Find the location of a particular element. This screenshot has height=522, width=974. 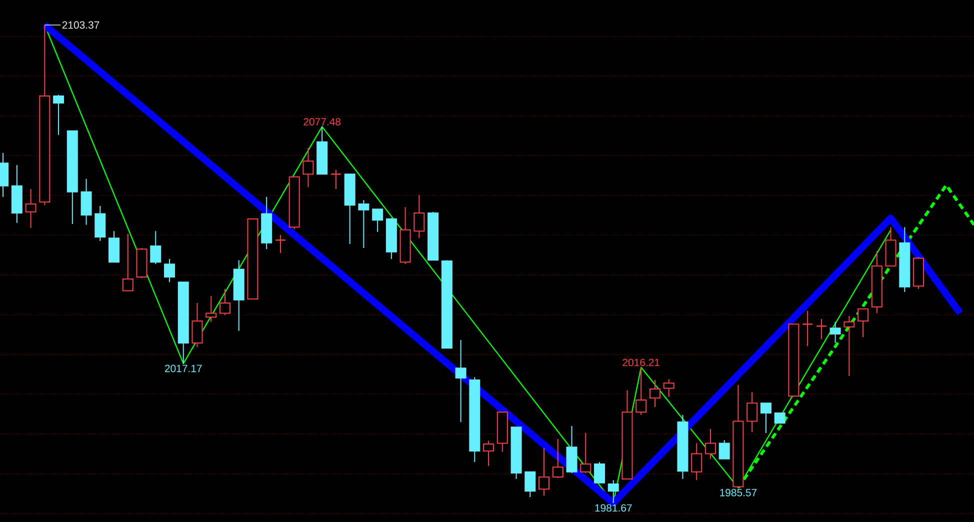

annotation: 2077.48 is located at coordinates (322, 122).